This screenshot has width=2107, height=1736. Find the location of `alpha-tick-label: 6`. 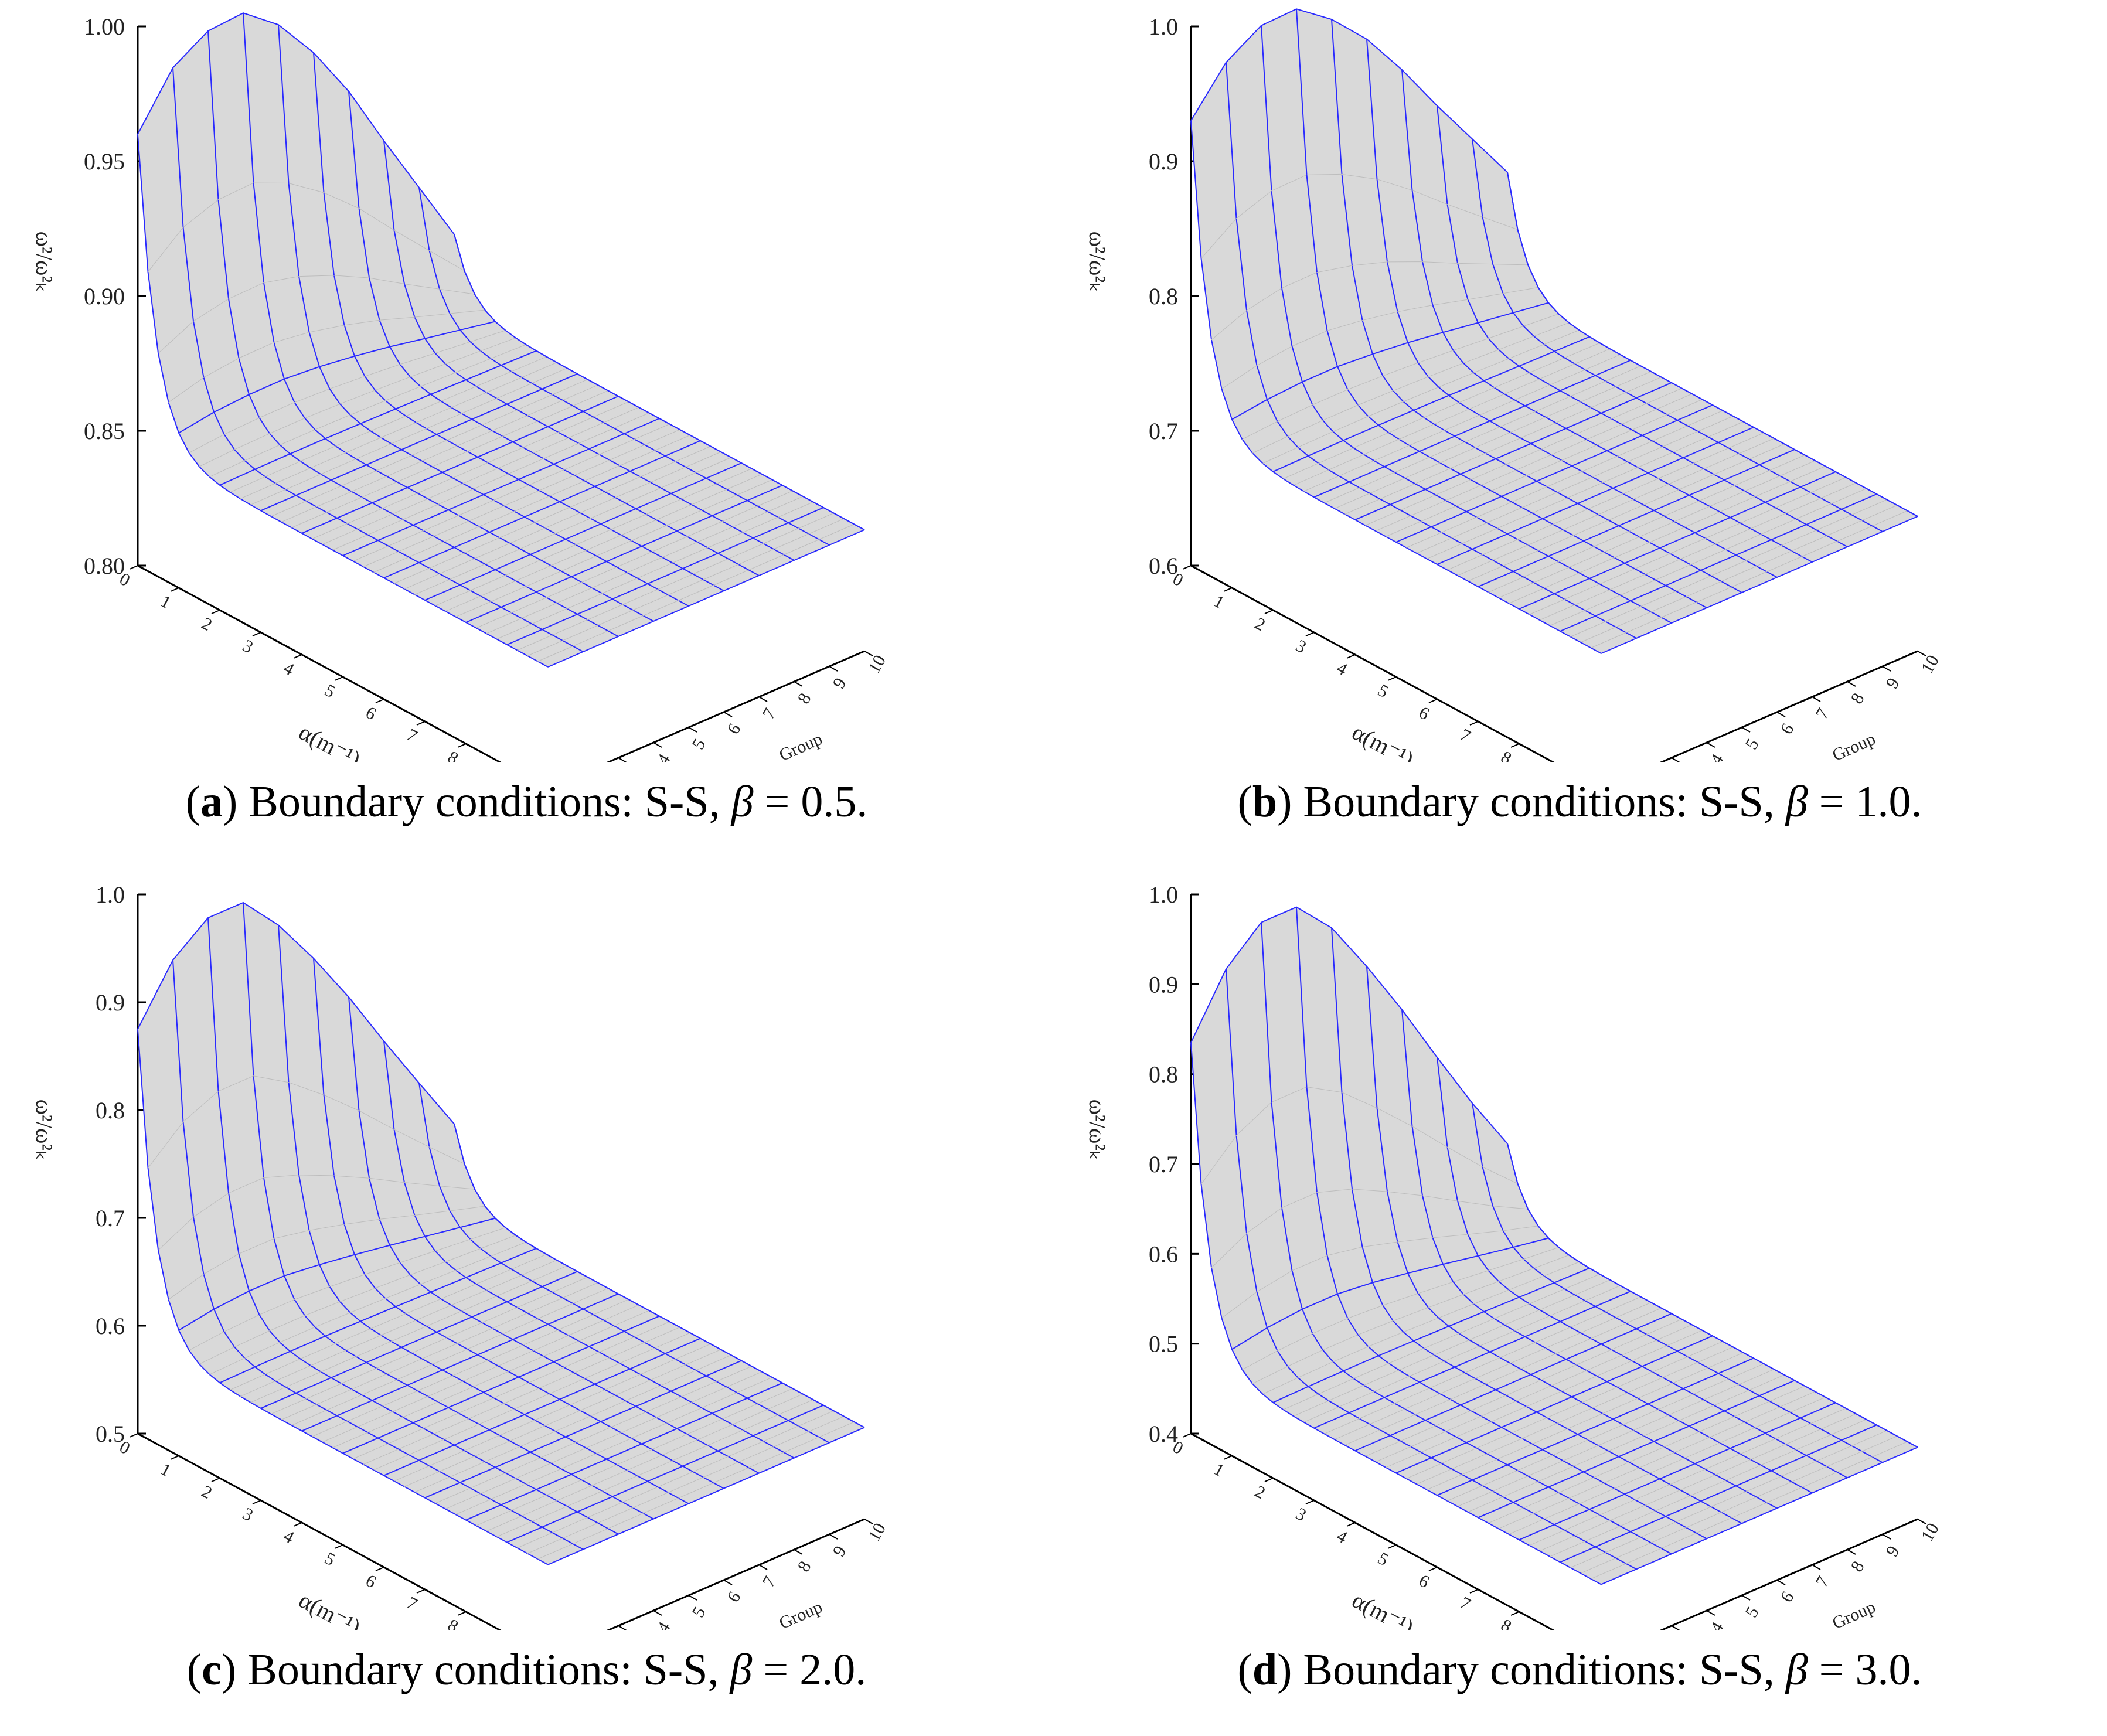

alpha-tick-label: 6 is located at coordinates (370, 713).